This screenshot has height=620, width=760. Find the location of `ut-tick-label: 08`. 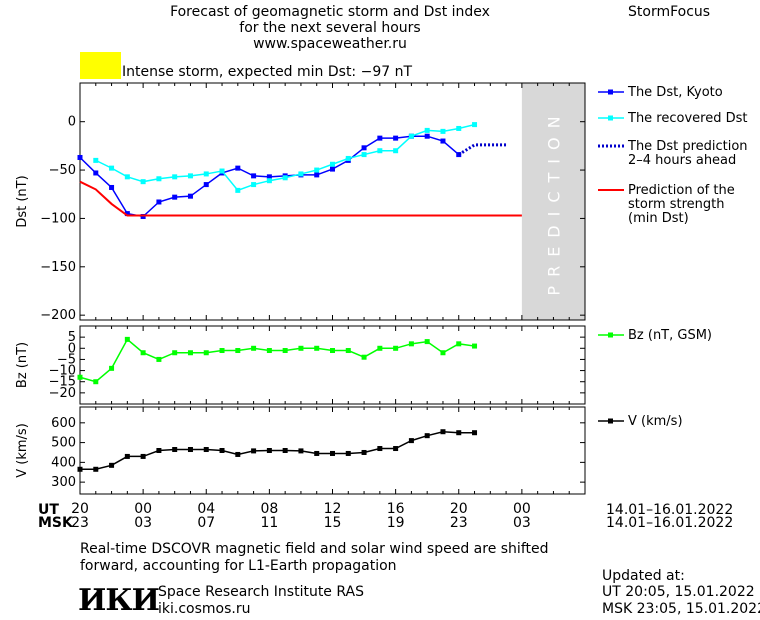

ut-tick-label: 08 is located at coordinates (269, 509).